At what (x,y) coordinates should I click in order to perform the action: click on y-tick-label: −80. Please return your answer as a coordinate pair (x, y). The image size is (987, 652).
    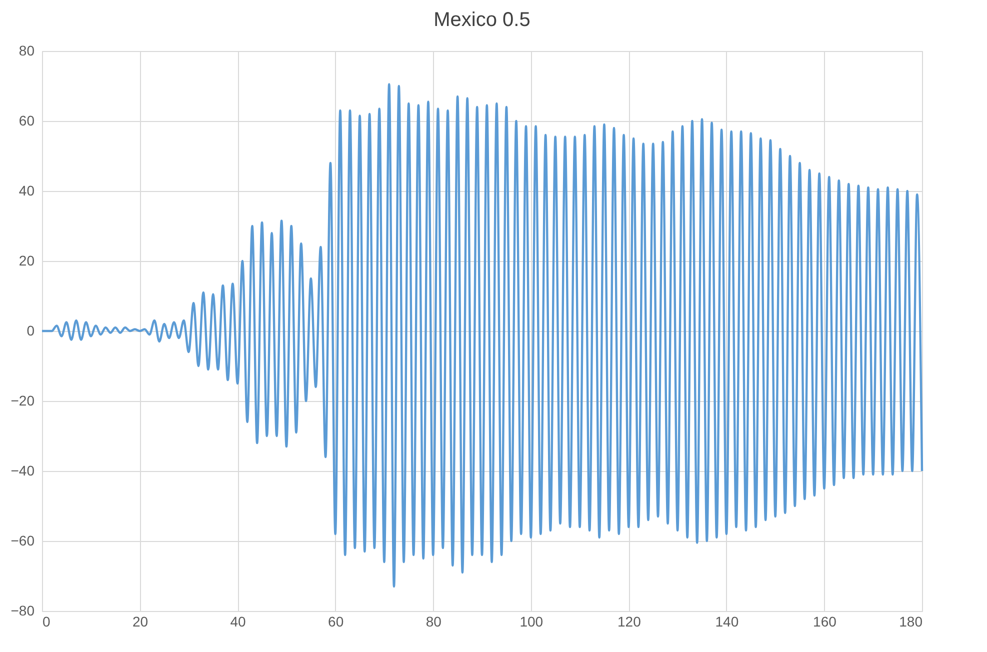
    Looking at the image, I should click on (22, 610).